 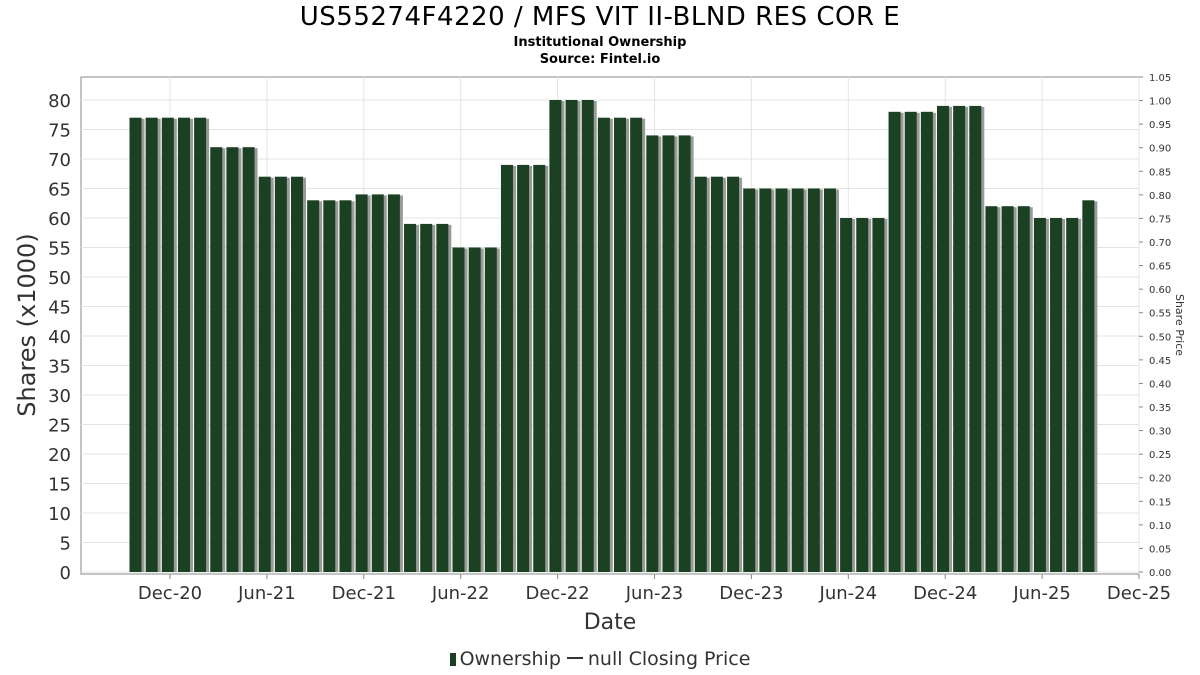 What do you see at coordinates (1160, 384) in the screenshot?
I see `y2-tick-label: 0.40` at bounding box center [1160, 384].